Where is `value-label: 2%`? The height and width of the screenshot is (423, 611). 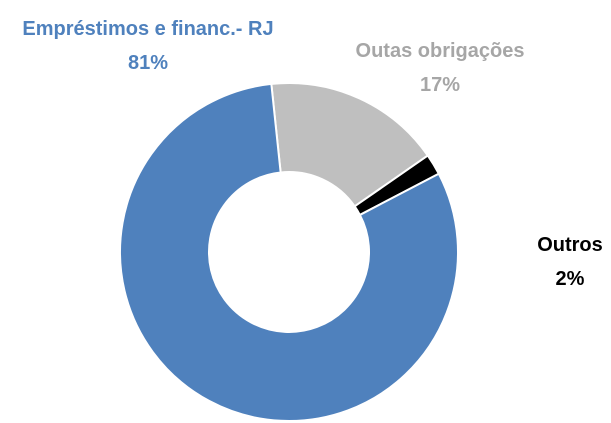
value-label: 2% is located at coordinates (570, 279).